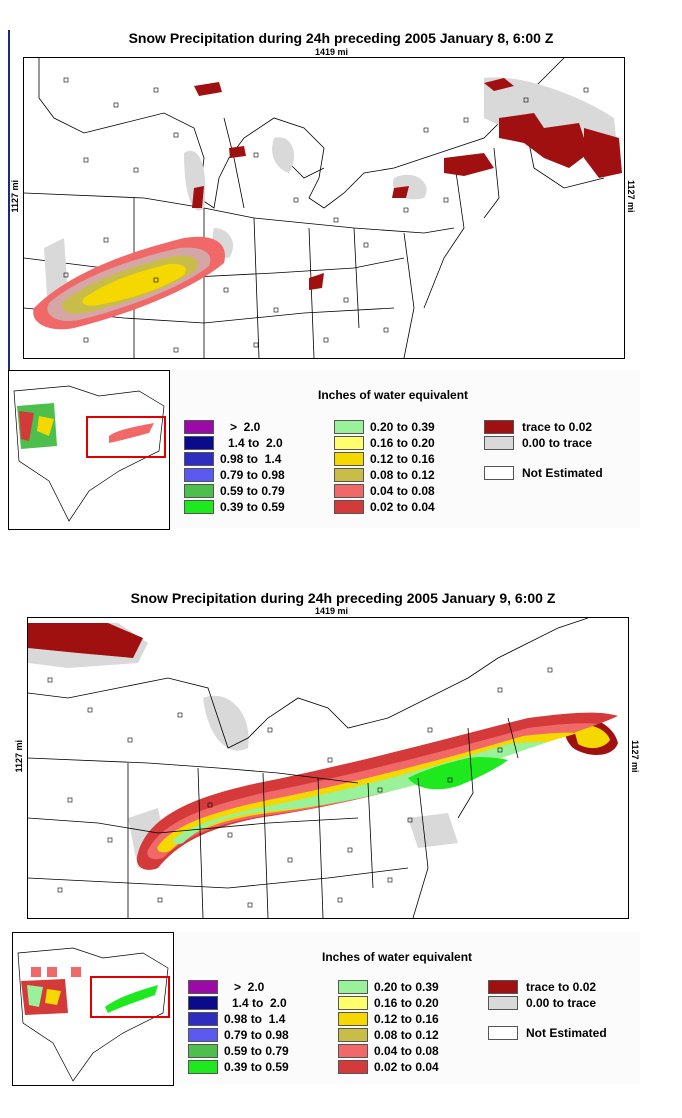 Image resolution: width=682 pixels, height=1118 pixels. Describe the element at coordinates (243, 745) in the screenshot. I see `trace-areas` at that location.